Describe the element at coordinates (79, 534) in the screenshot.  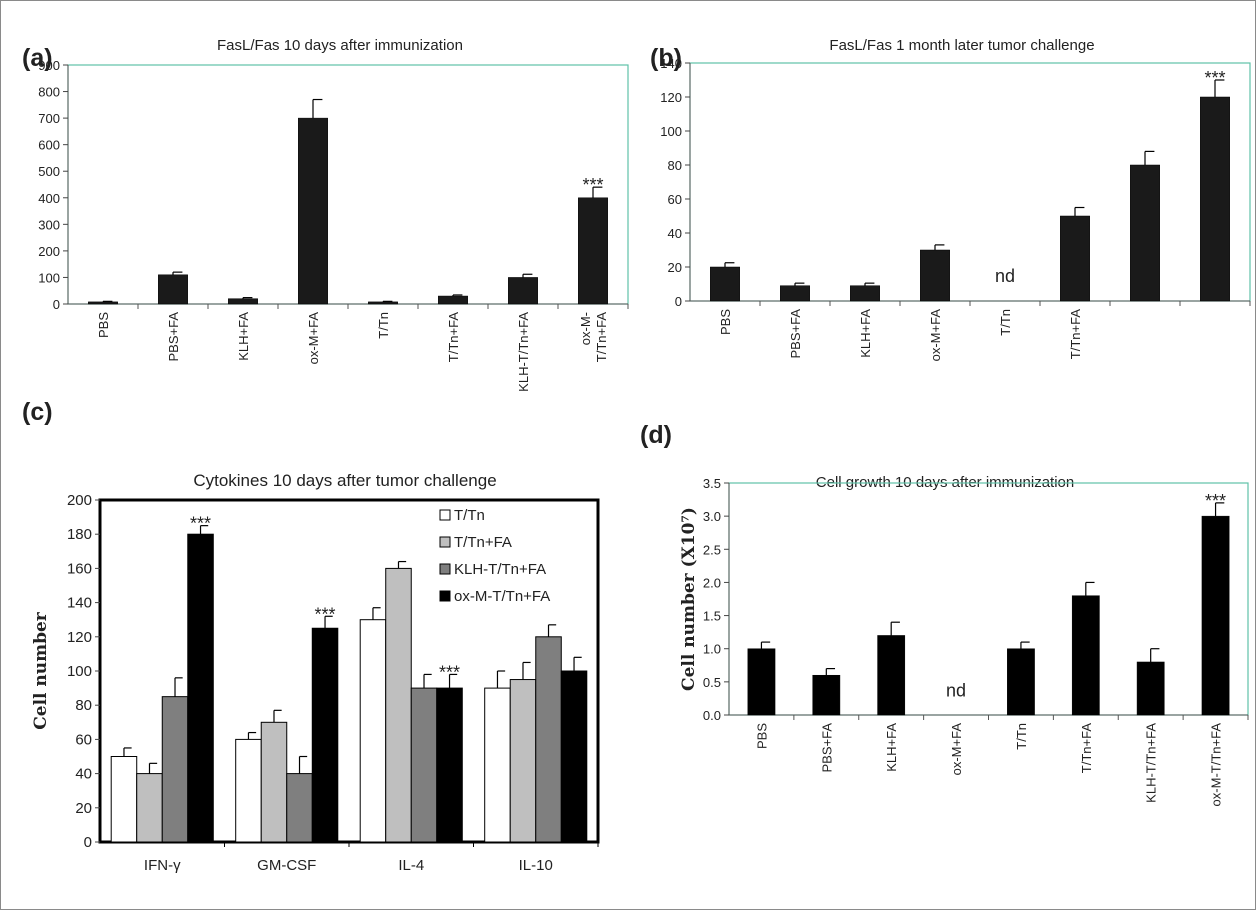
I see `y-tick-label: 180` at that location.